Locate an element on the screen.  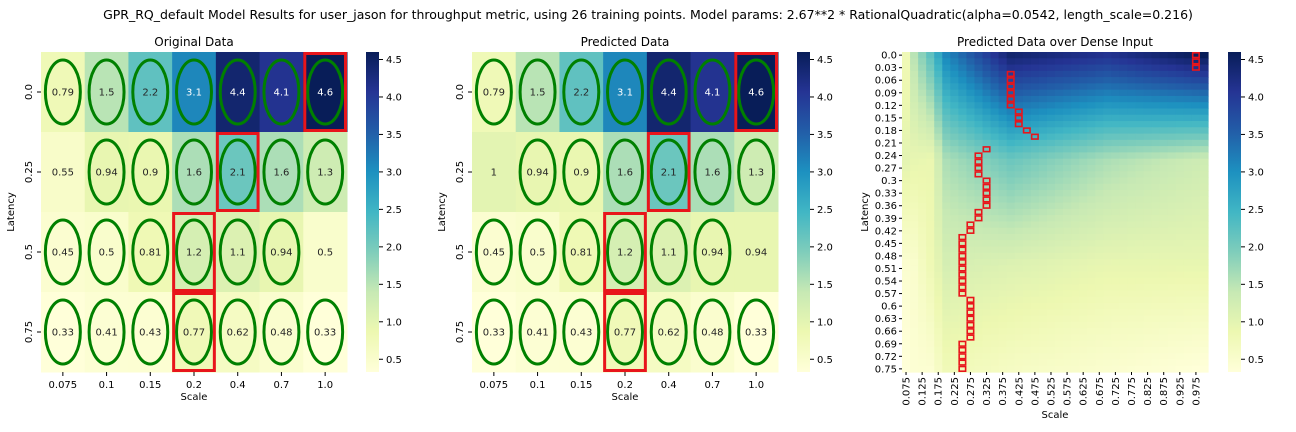
x-tick-label: 0.875 is located at coordinates (1164, 391).